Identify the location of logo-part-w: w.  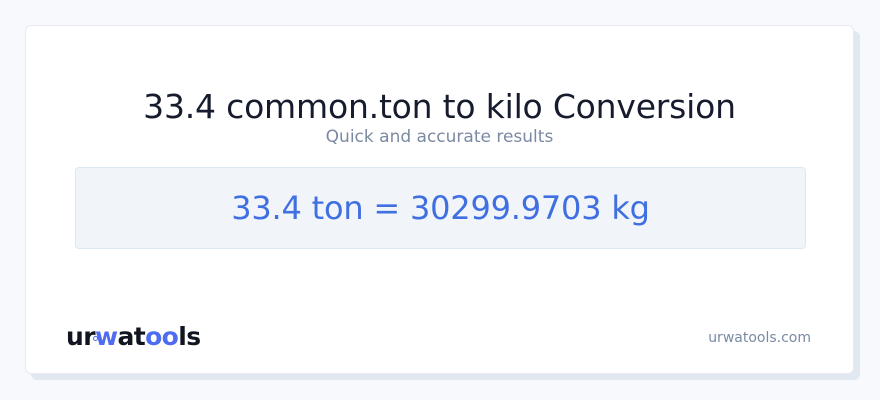
(106, 336).